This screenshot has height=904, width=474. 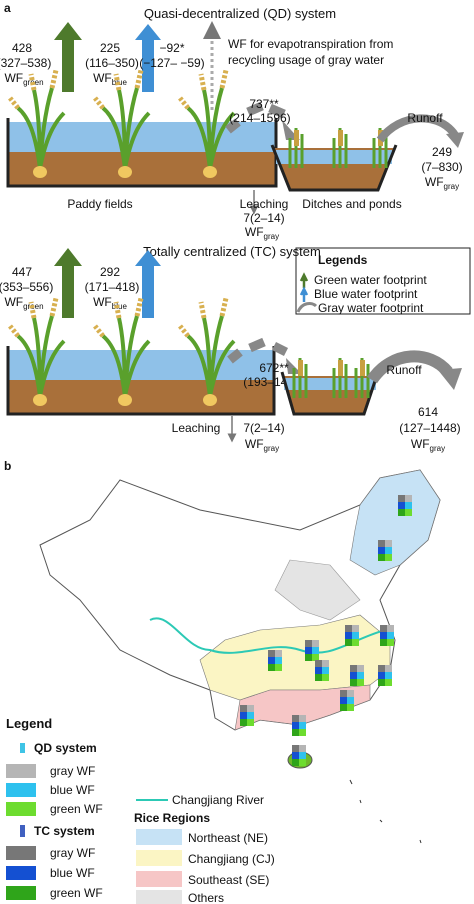 I want to click on wf-sub: gray, so click(x=272, y=236).